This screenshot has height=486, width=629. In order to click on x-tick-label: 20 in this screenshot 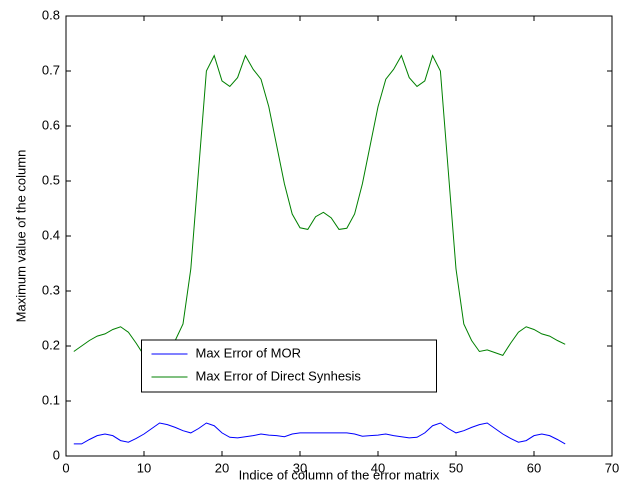, I will do `click(222, 467)`.